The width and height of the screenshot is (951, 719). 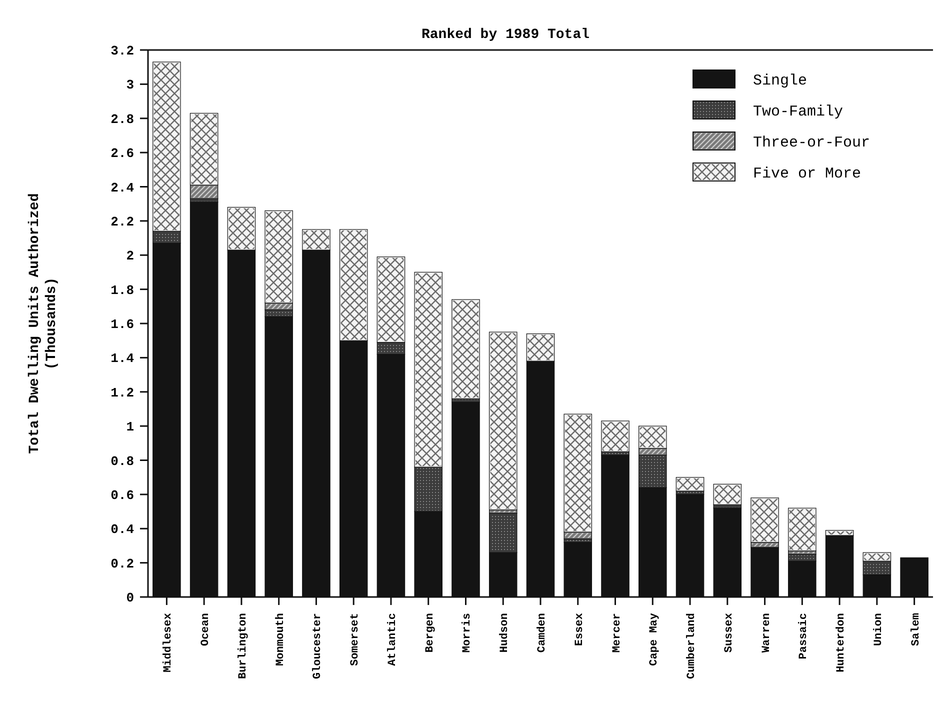 I want to click on y-tick-label: 1.8, so click(x=122, y=290).